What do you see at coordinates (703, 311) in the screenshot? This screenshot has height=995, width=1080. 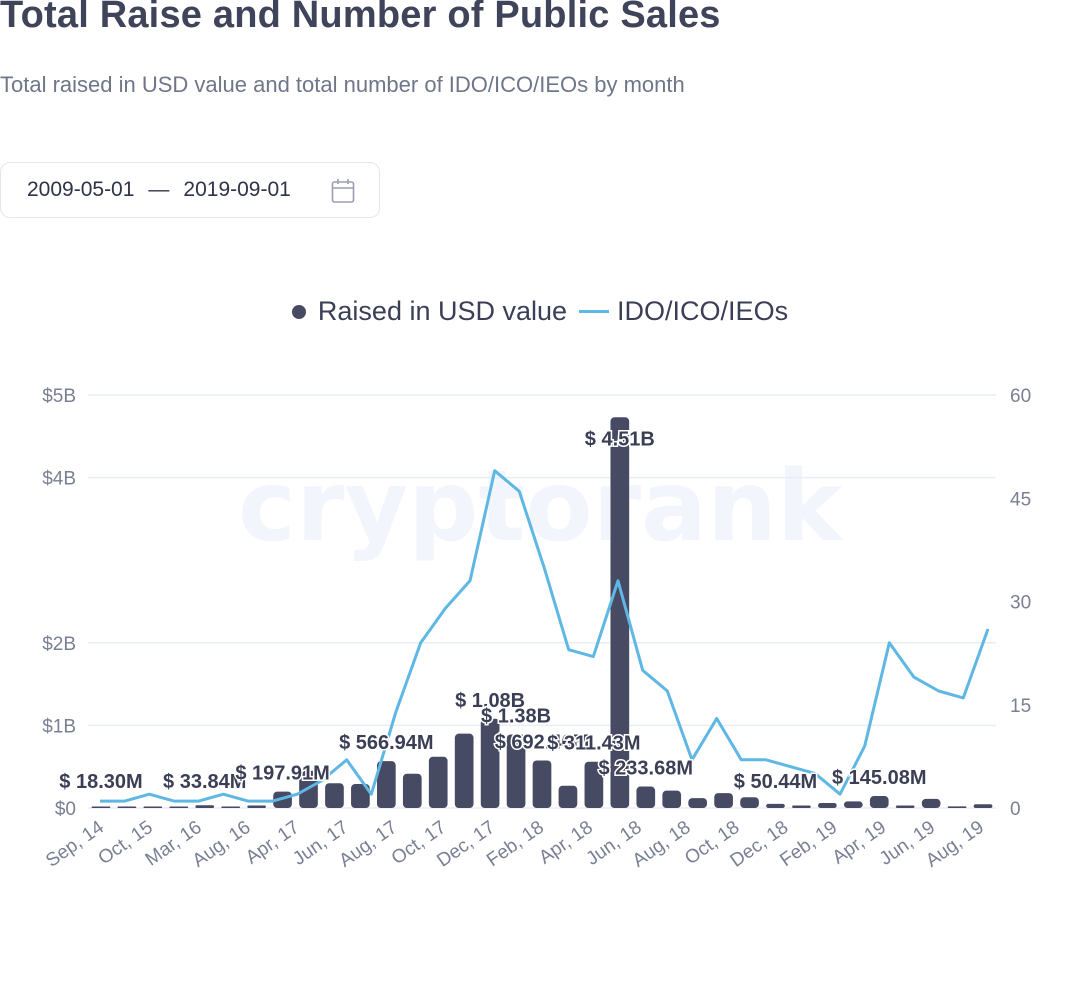 I see `legend-label-sales: IDO/ICO/IEOs` at bounding box center [703, 311].